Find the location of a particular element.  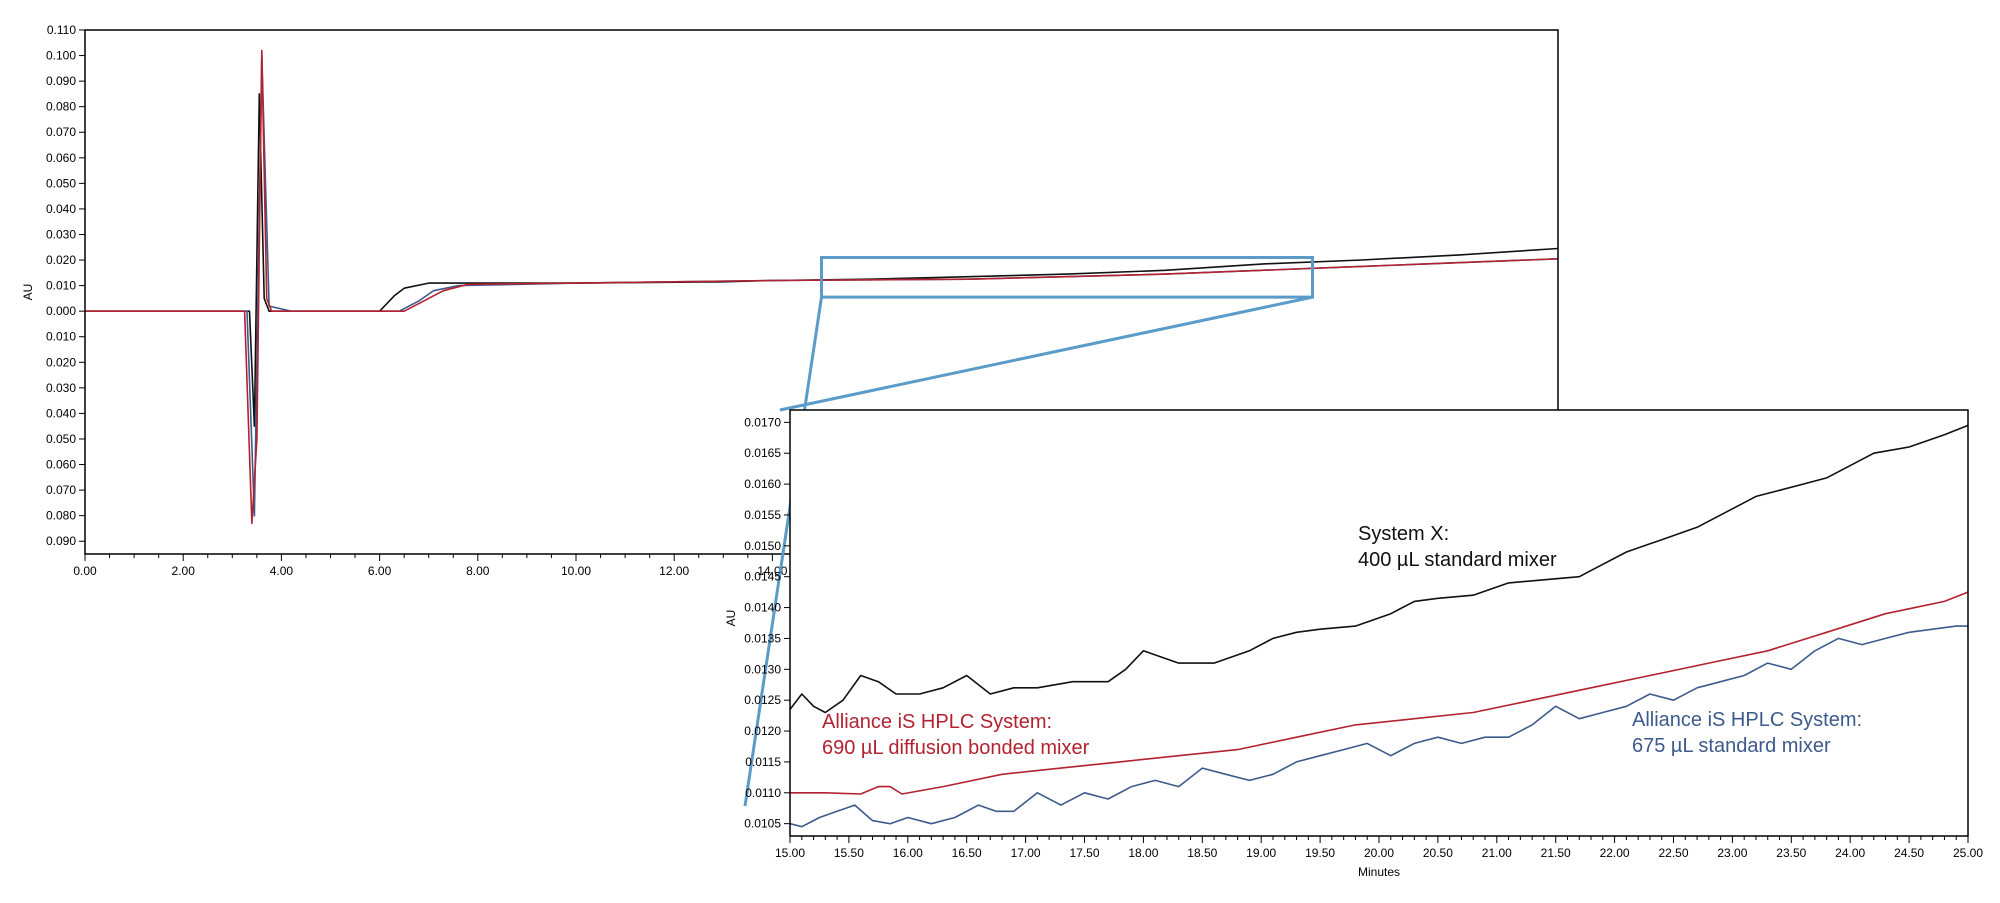

zoom-y-tick-label: 0.0120 is located at coordinates (762, 731).